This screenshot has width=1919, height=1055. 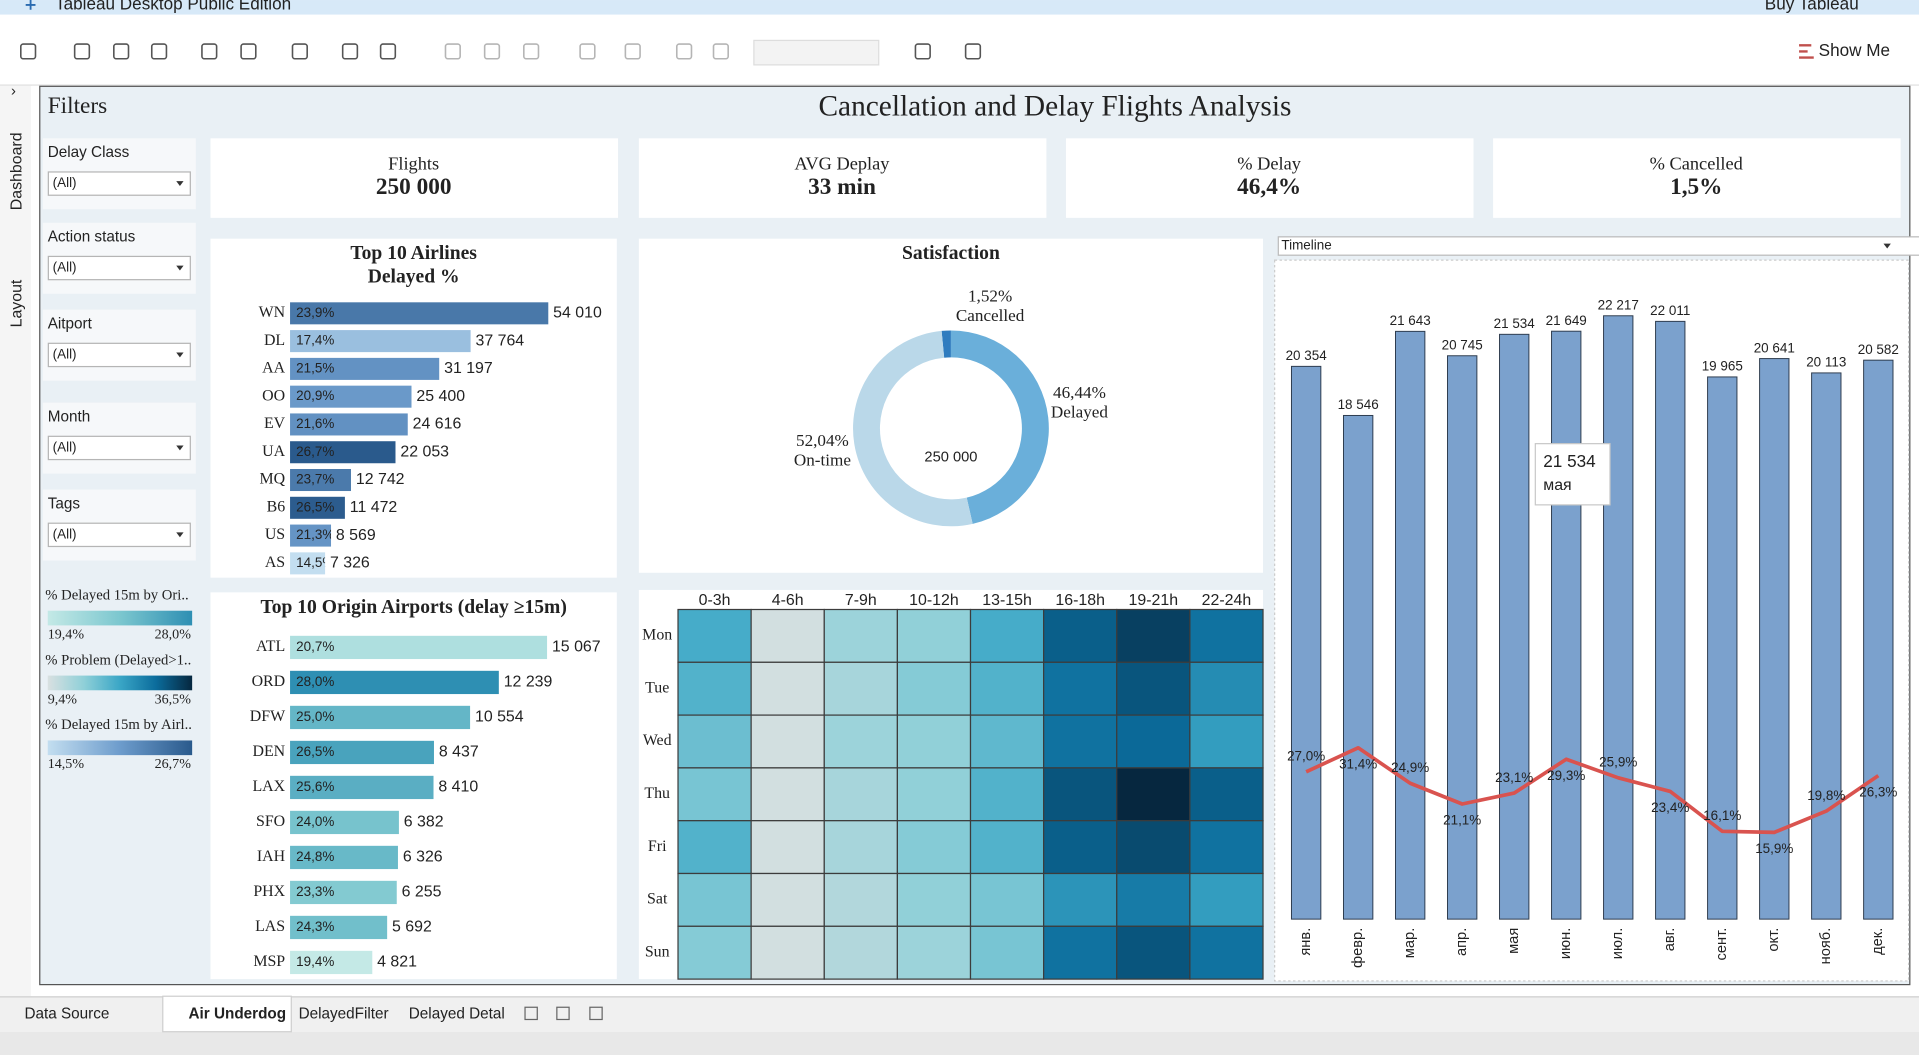 What do you see at coordinates (1358, 763) in the screenshot?
I see `line-value-label: 31,4%` at bounding box center [1358, 763].